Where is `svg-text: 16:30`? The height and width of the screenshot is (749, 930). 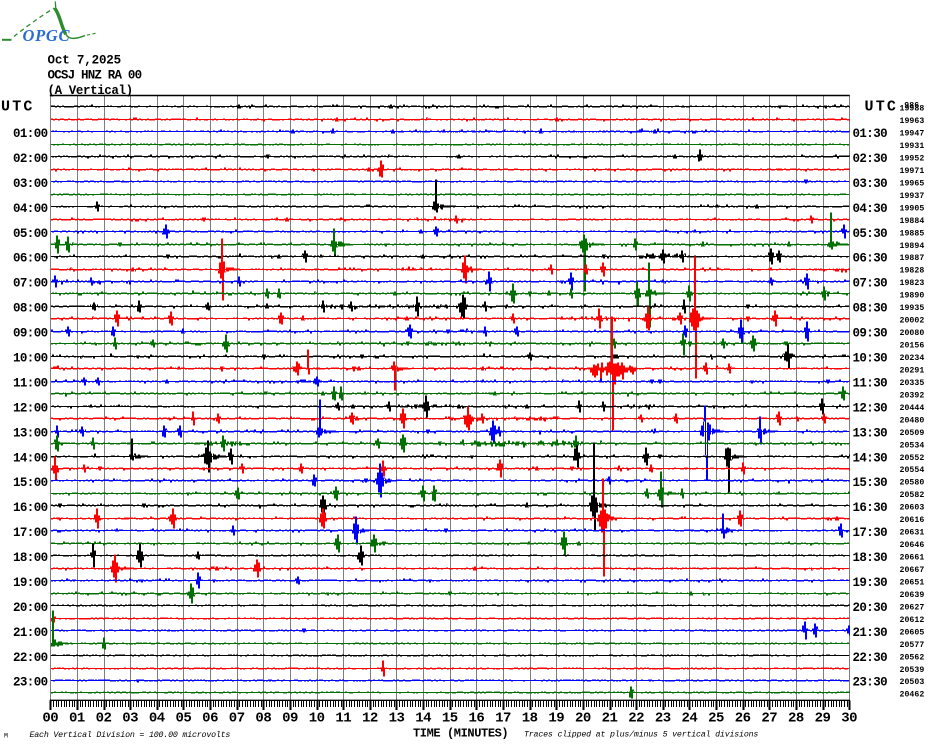
svg-text: 16:30 is located at coordinates (870, 508).